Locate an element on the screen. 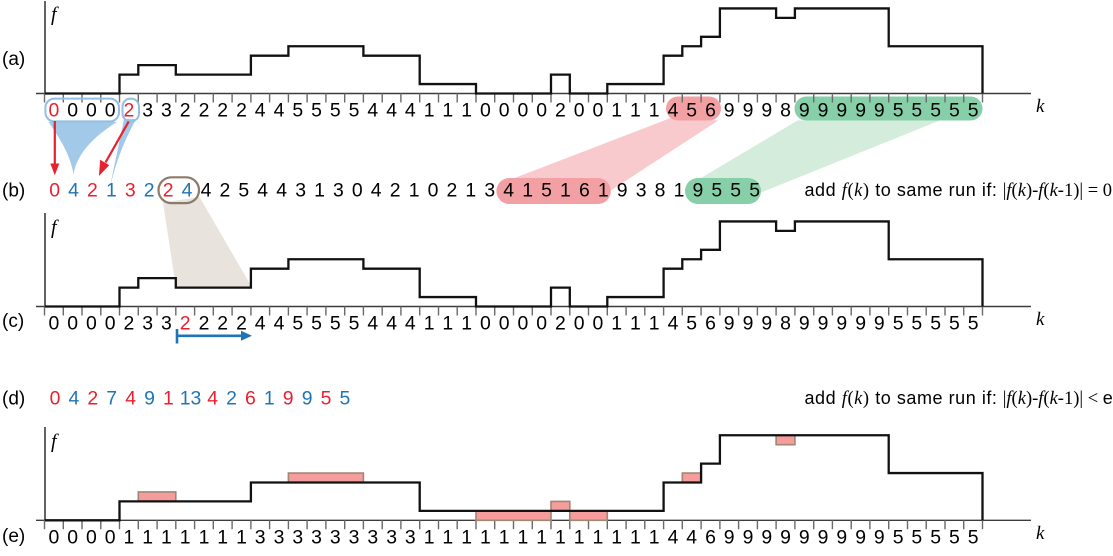 This screenshot has height=556, width=1113. svg-text: |f(k)-f(k-1)| = 0 is located at coordinates (1057, 191).